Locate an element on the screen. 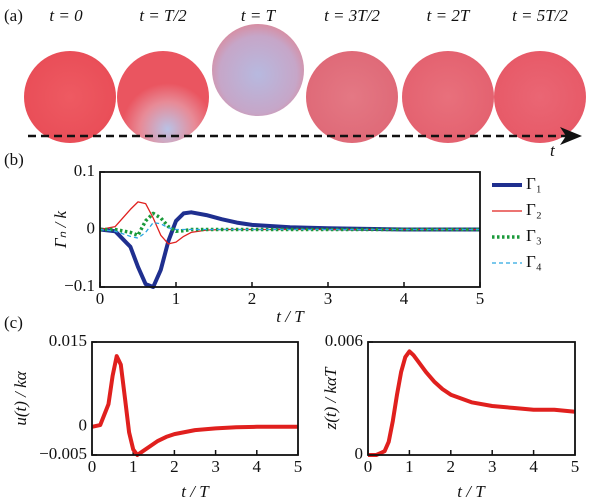 The height and width of the screenshot is (504, 593). frame-label: t = 5T/2 is located at coordinates (540, 15).